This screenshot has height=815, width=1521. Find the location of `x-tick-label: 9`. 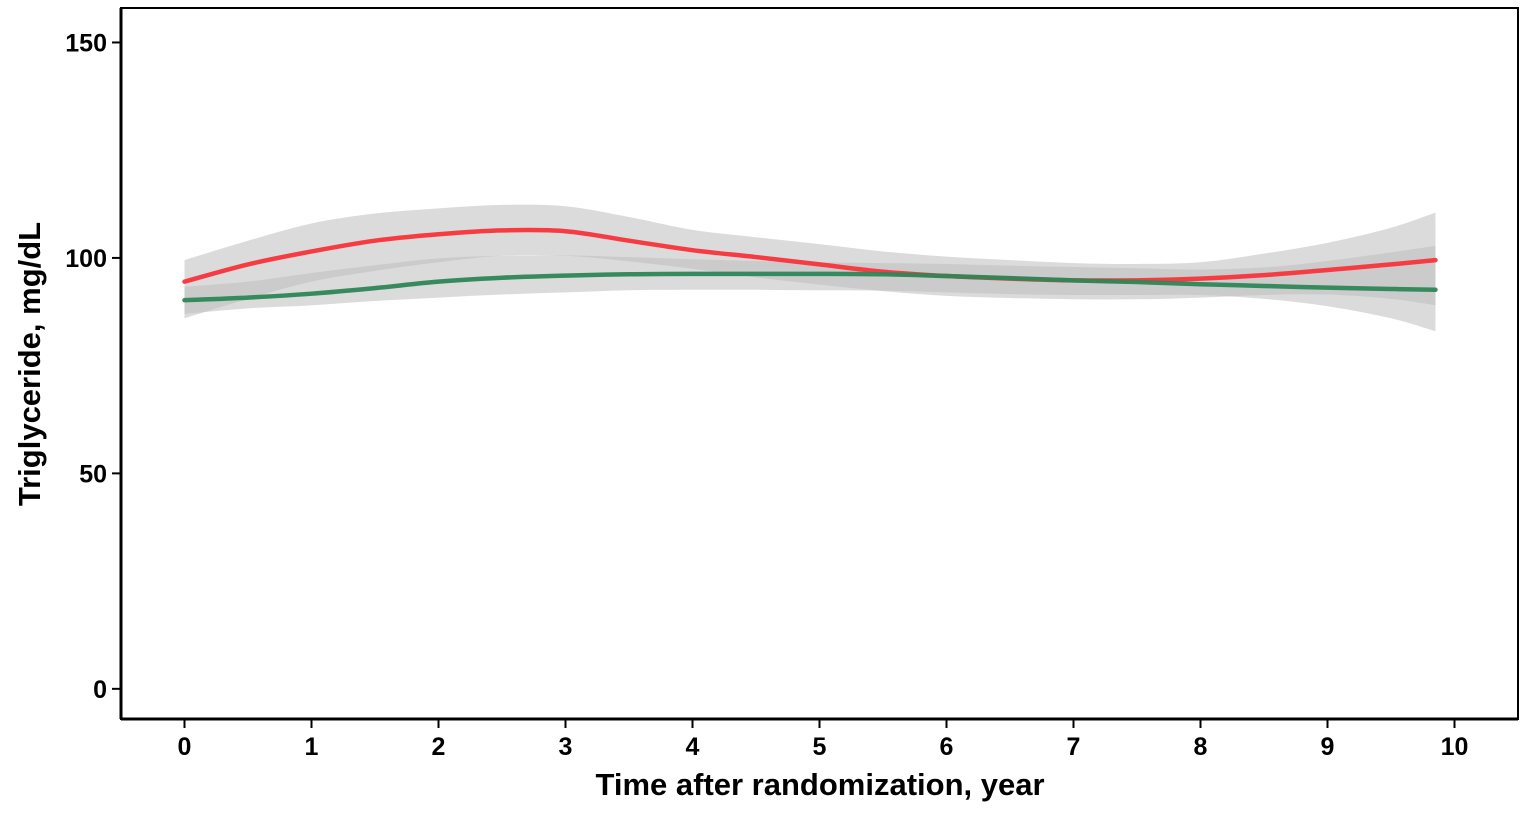

x-tick-label: 9 is located at coordinates (1328, 747).